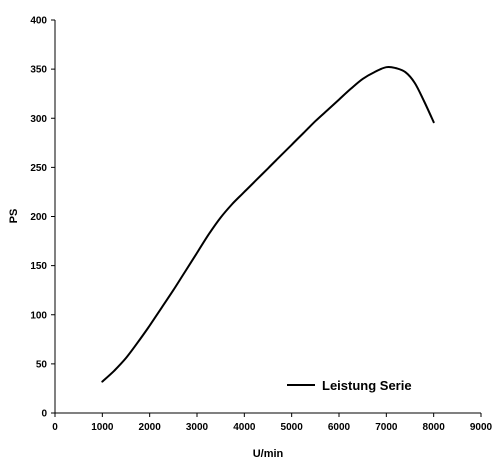  Describe the element at coordinates (38, 217) in the screenshot. I see `y-tick-label: 200` at that location.